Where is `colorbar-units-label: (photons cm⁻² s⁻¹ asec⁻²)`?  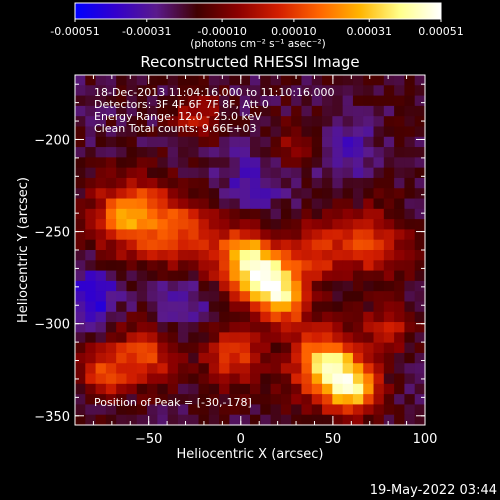 colorbar-units-label: (photons cm⁻² s⁻¹ asec⁻²) is located at coordinates (257, 44).